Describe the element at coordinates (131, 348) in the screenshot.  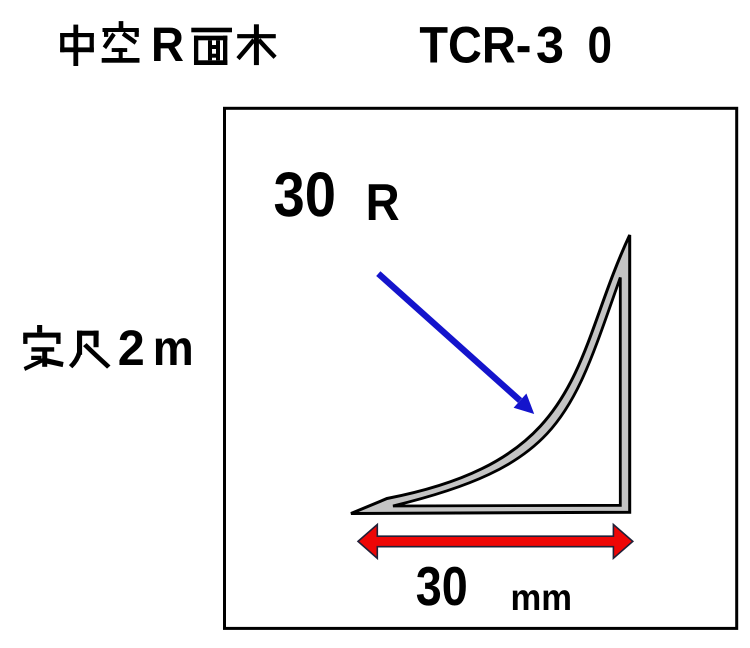
I see `svg-text: 2` at that location.